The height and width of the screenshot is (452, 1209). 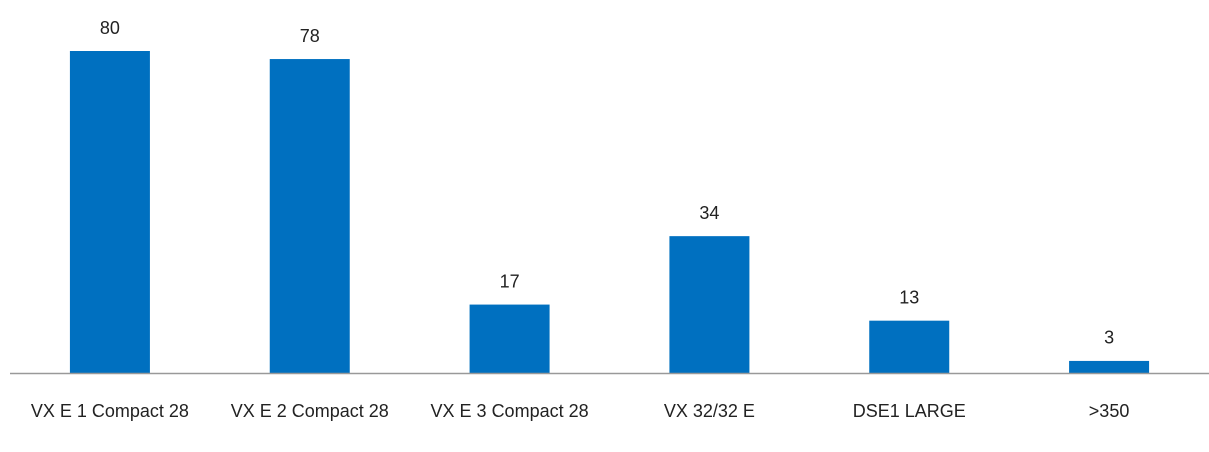 What do you see at coordinates (310, 36) in the screenshot?
I see `value-label: 78` at bounding box center [310, 36].